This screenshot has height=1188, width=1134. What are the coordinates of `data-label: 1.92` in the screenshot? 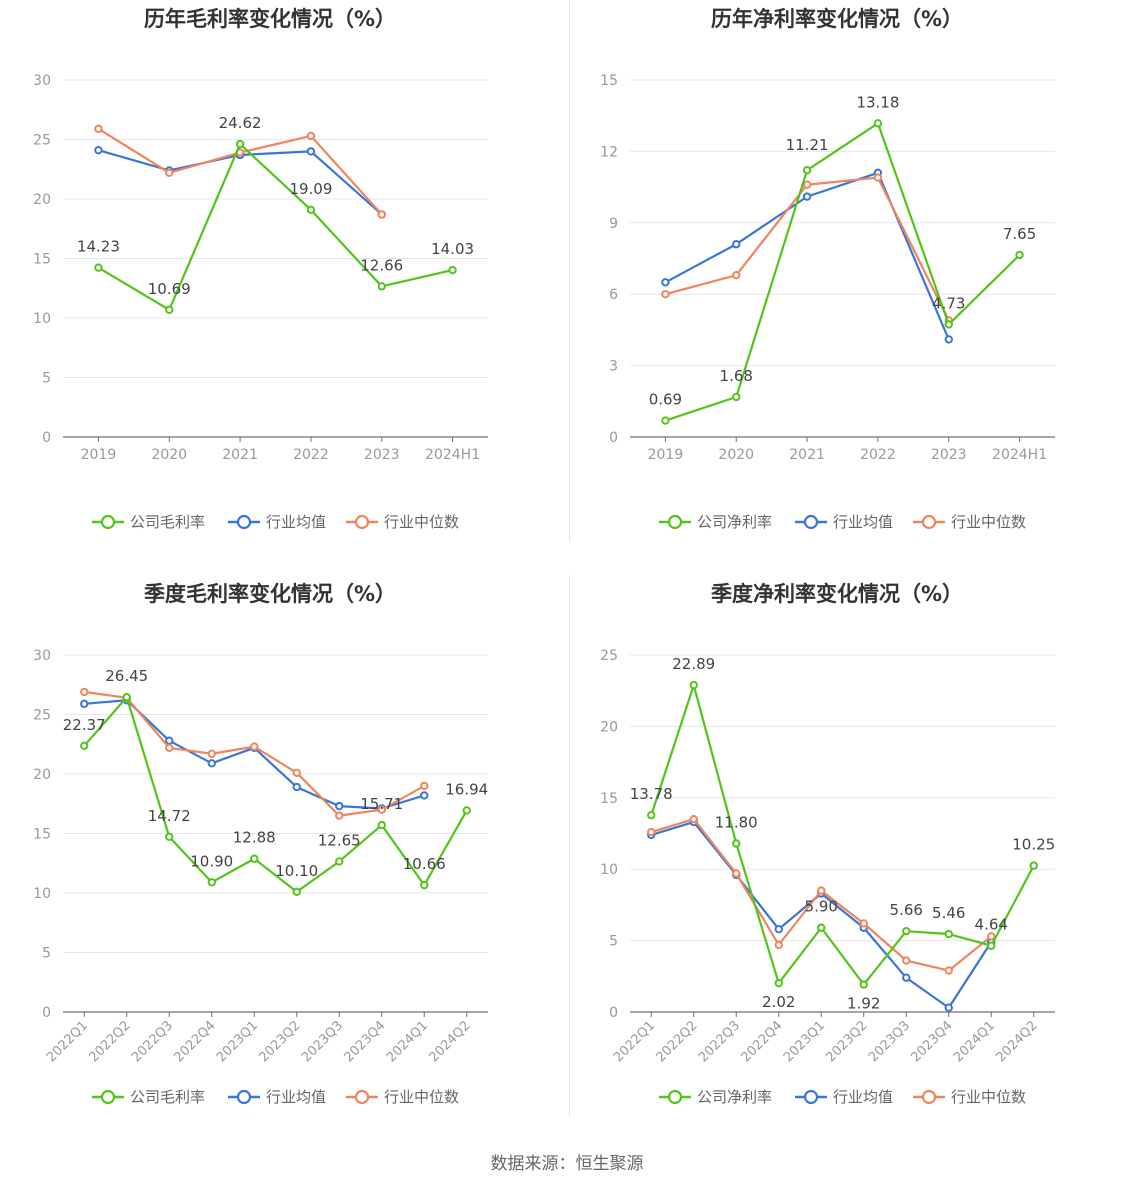 It's located at (863, 1004).